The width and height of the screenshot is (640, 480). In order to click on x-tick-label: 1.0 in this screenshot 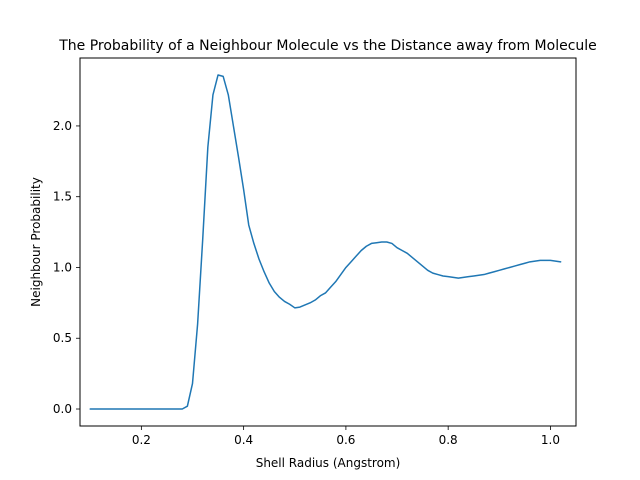, I will do `click(550, 440)`.